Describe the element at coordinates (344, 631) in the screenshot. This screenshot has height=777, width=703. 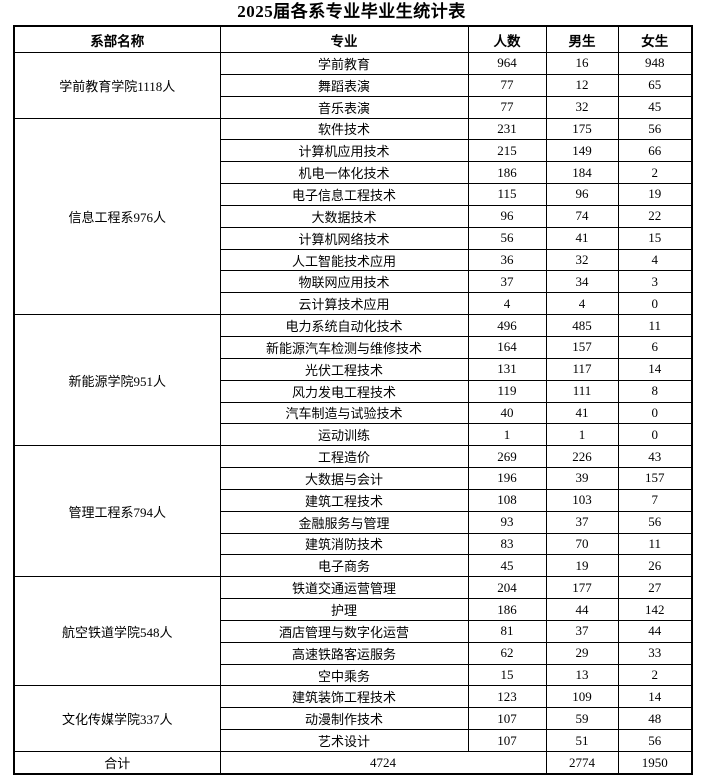
I see `major-cell: 酒店管理与数字化运营` at that location.